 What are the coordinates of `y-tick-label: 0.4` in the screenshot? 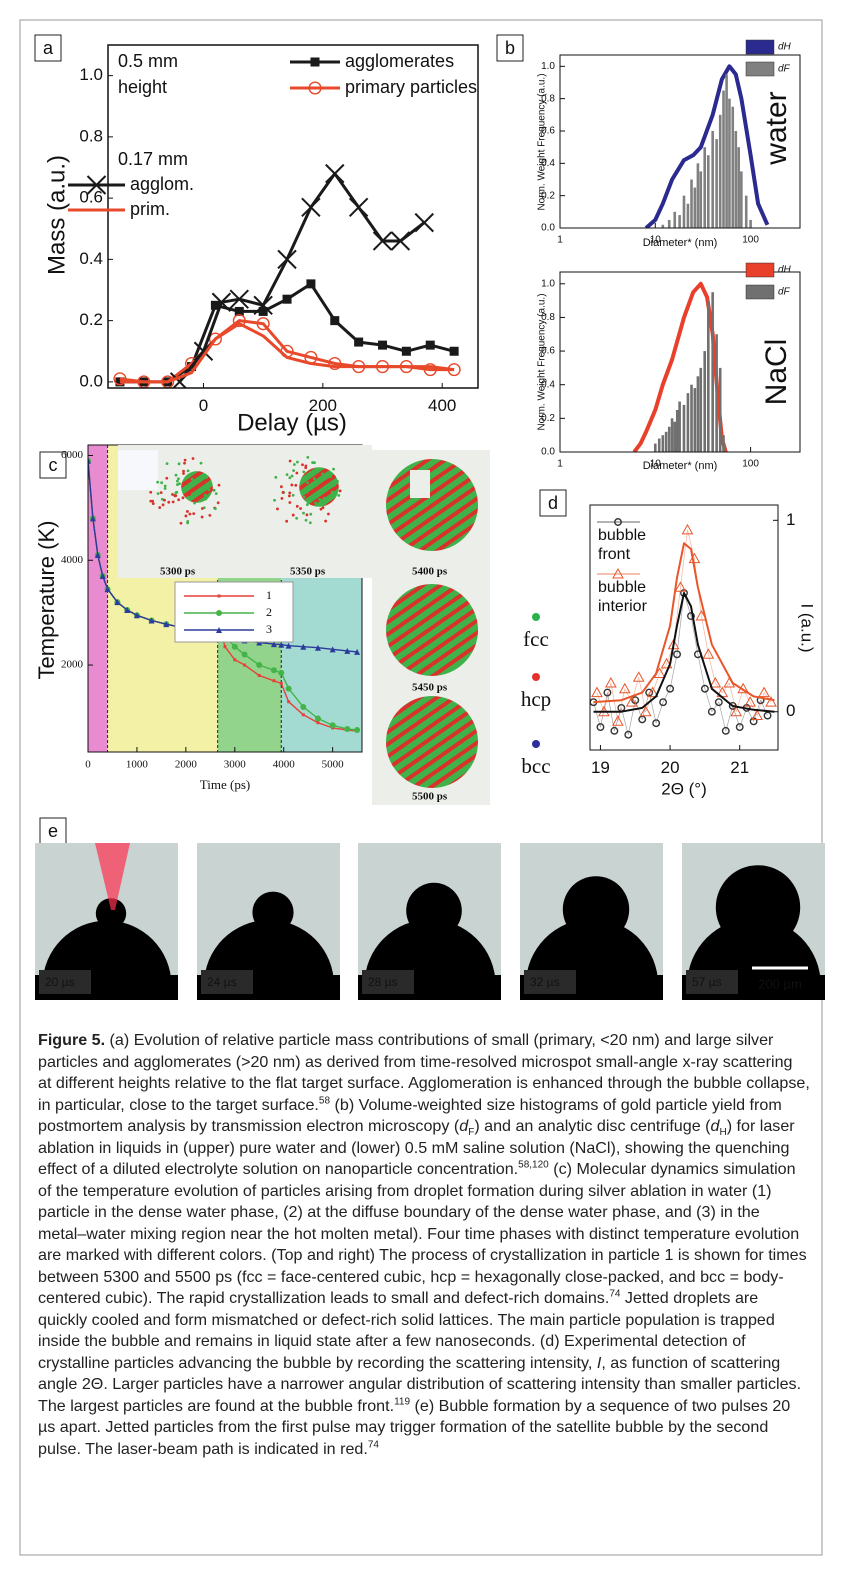 It's located at (548, 384).